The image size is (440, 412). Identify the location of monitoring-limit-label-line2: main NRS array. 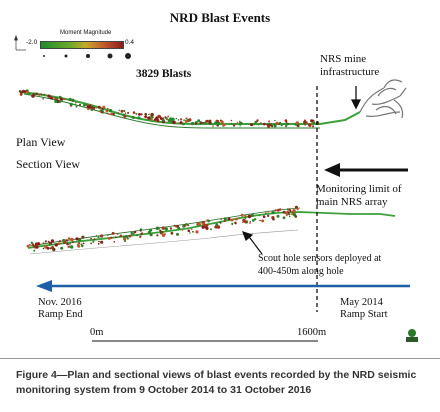
(352, 202).